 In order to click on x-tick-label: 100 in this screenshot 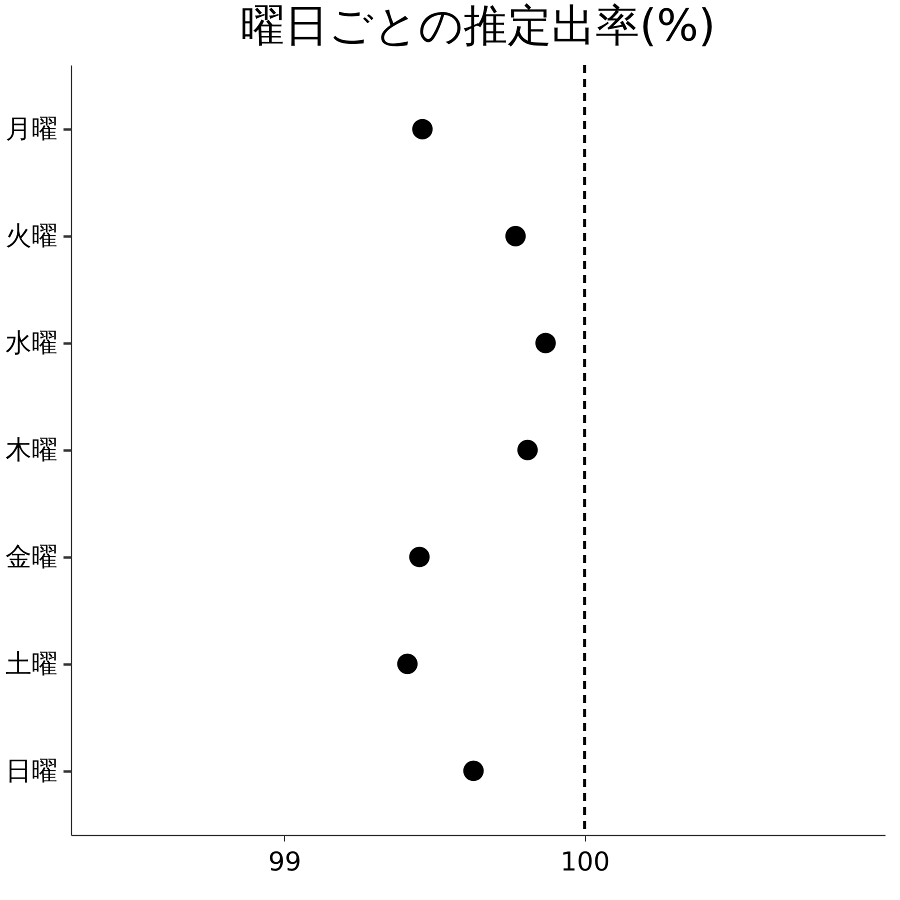, I will do `click(585, 863)`.